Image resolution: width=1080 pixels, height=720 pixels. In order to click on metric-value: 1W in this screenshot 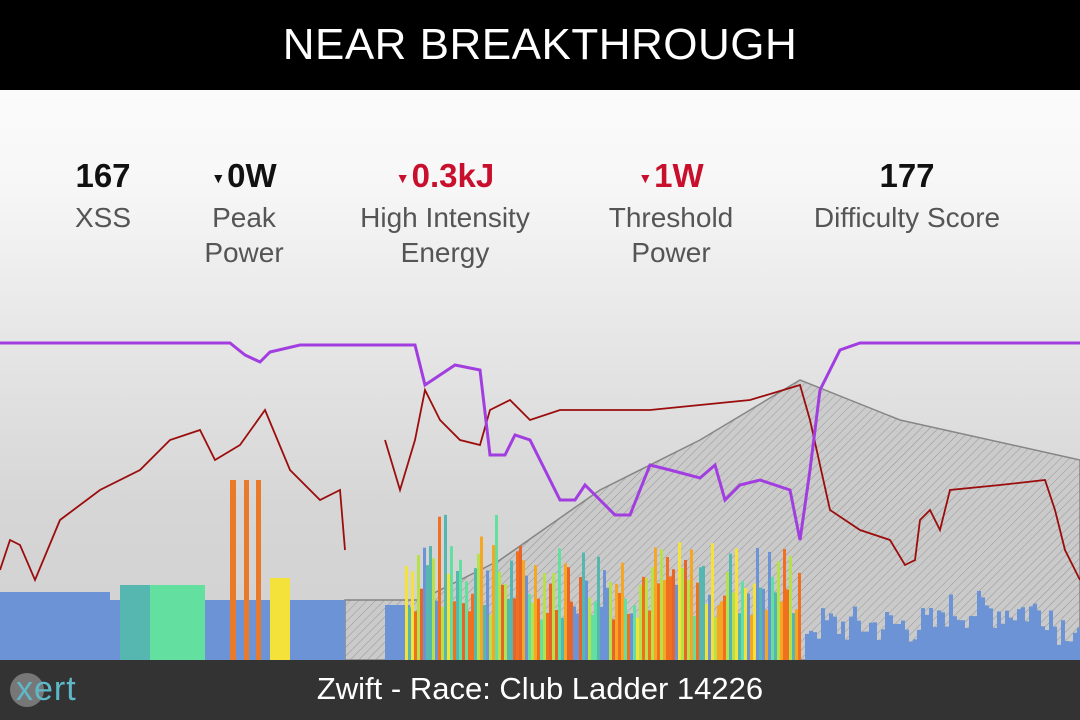, I will do `click(679, 175)`.